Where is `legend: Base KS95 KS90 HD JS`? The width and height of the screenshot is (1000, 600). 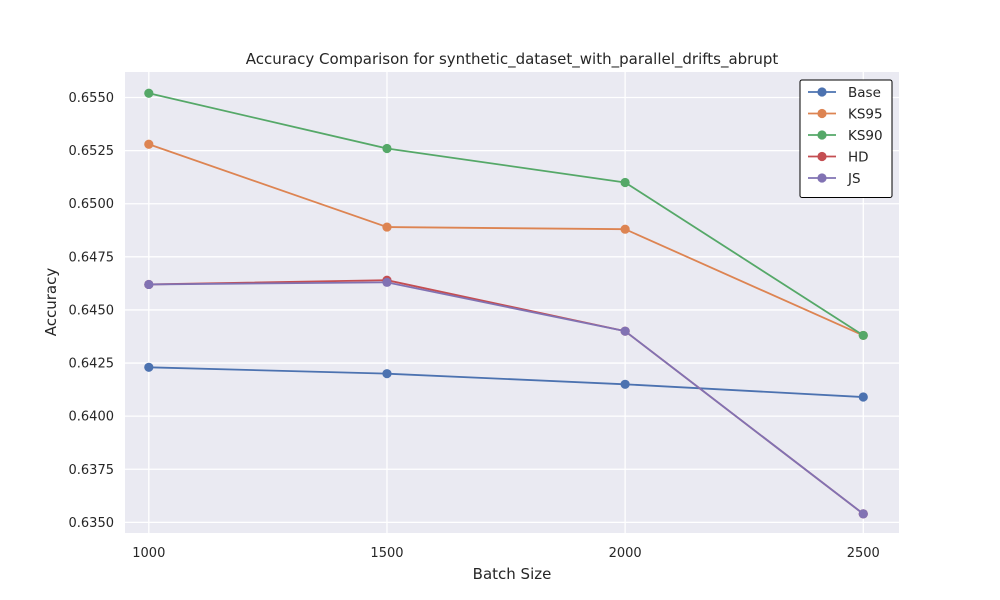 legend: Base KS95 KS90 HD JS is located at coordinates (846, 138).